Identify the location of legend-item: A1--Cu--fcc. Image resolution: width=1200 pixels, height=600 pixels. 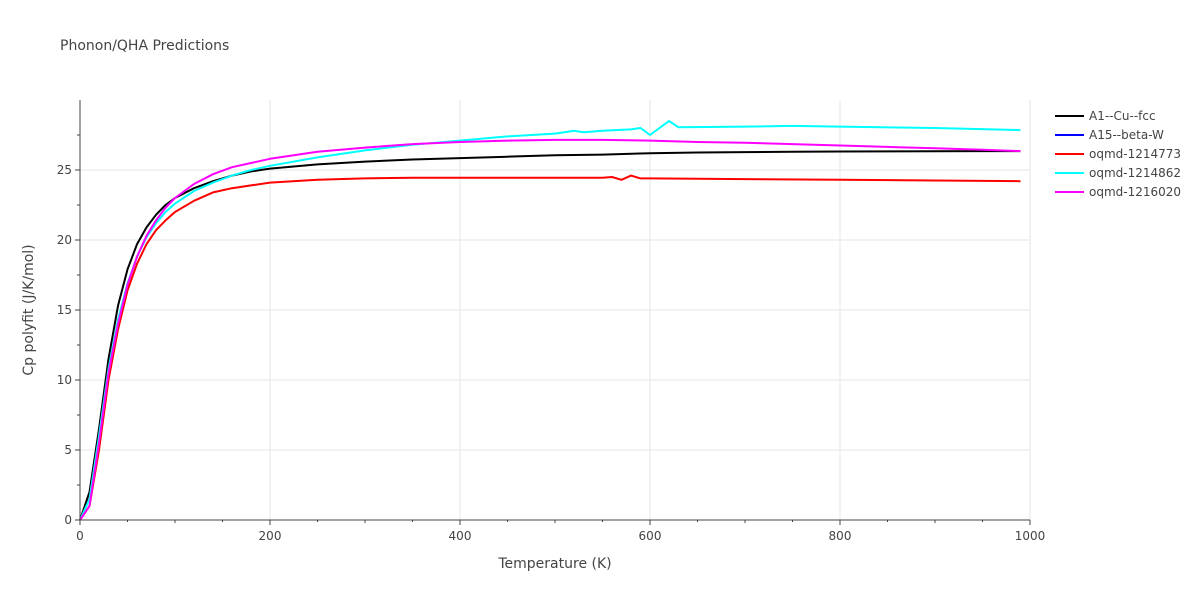
(1105, 116).